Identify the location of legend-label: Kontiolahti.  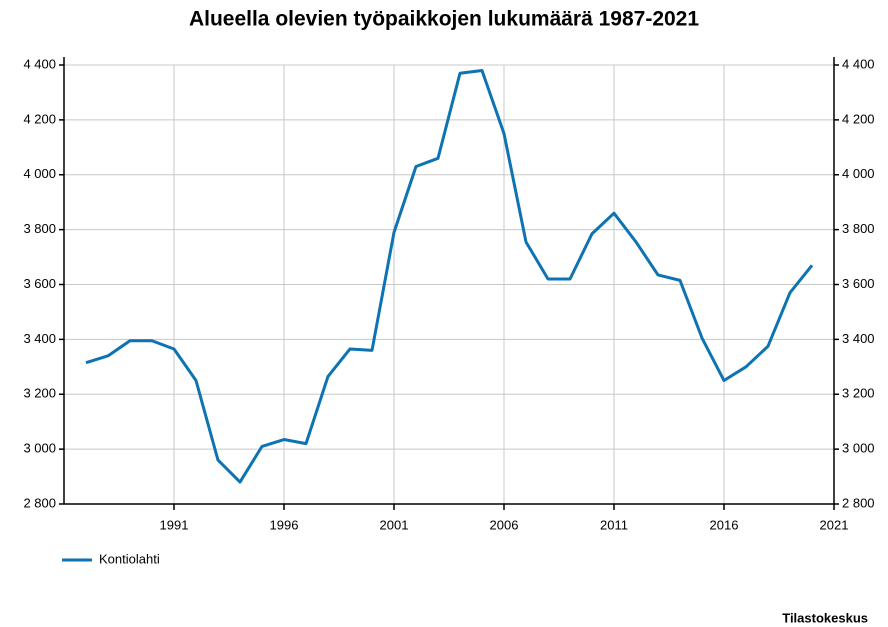
(129, 558).